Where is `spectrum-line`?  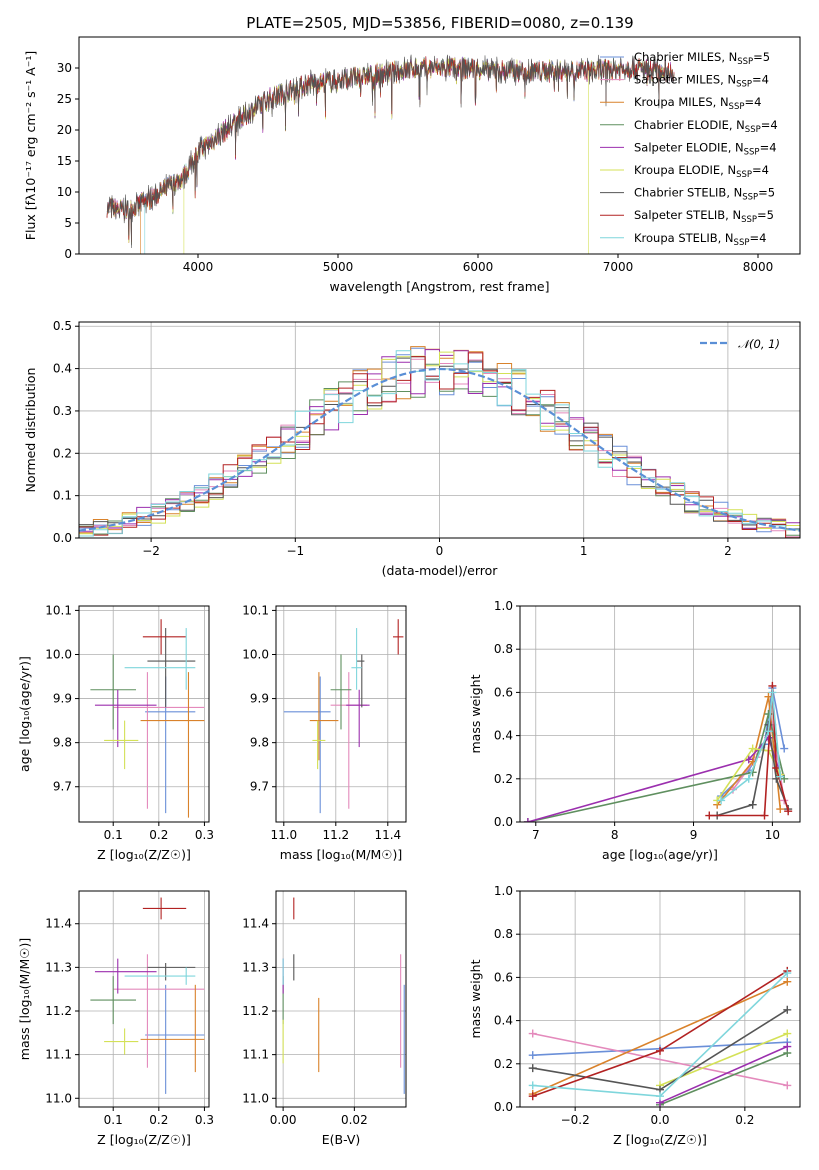
spectrum-line is located at coordinates (390, 151).